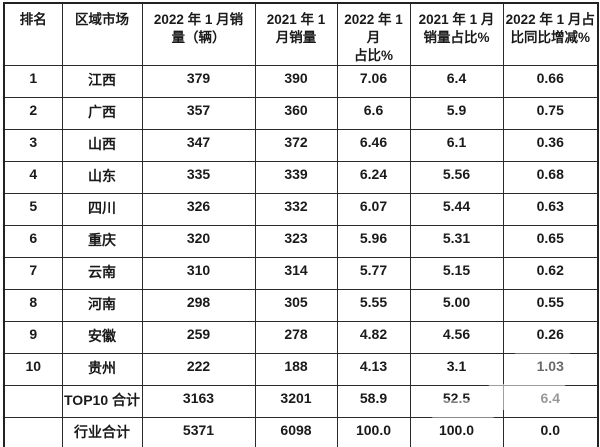  I want to click on value-cell: 379, so click(198, 81).